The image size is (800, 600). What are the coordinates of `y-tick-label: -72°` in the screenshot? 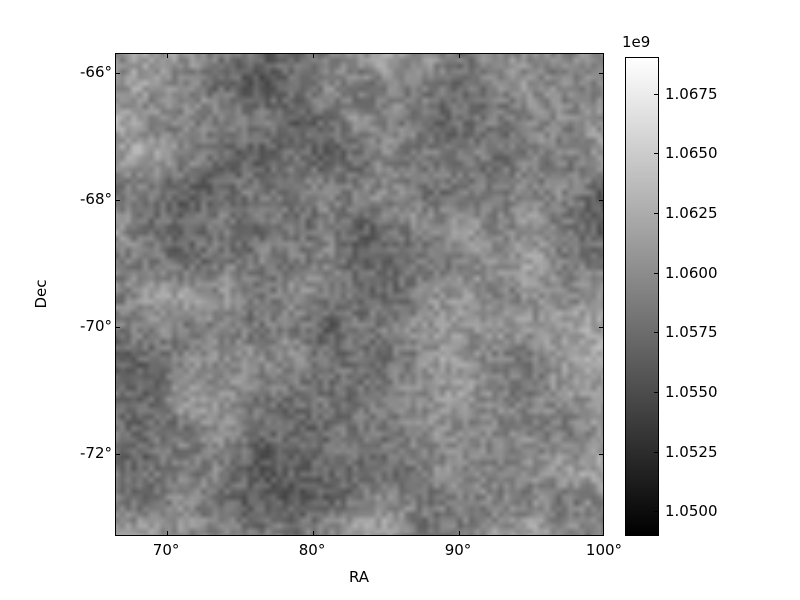 It's located at (96, 453).